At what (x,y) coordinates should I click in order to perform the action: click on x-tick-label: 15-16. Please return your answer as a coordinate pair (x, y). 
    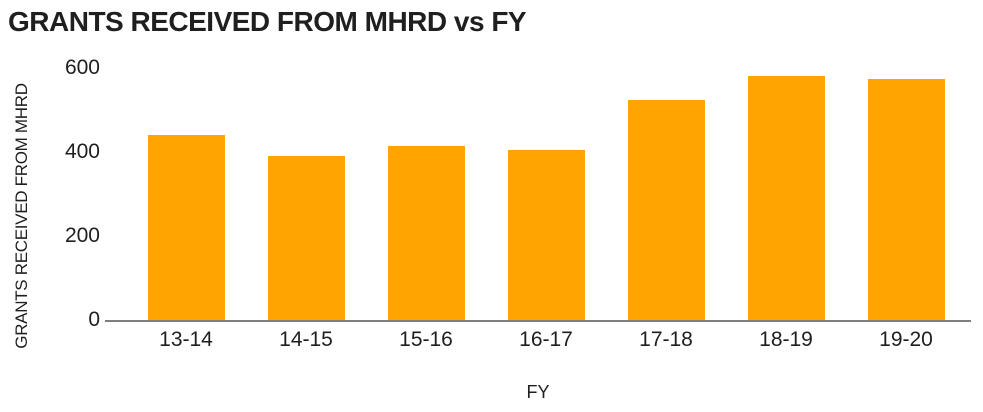
    Looking at the image, I should click on (426, 339).